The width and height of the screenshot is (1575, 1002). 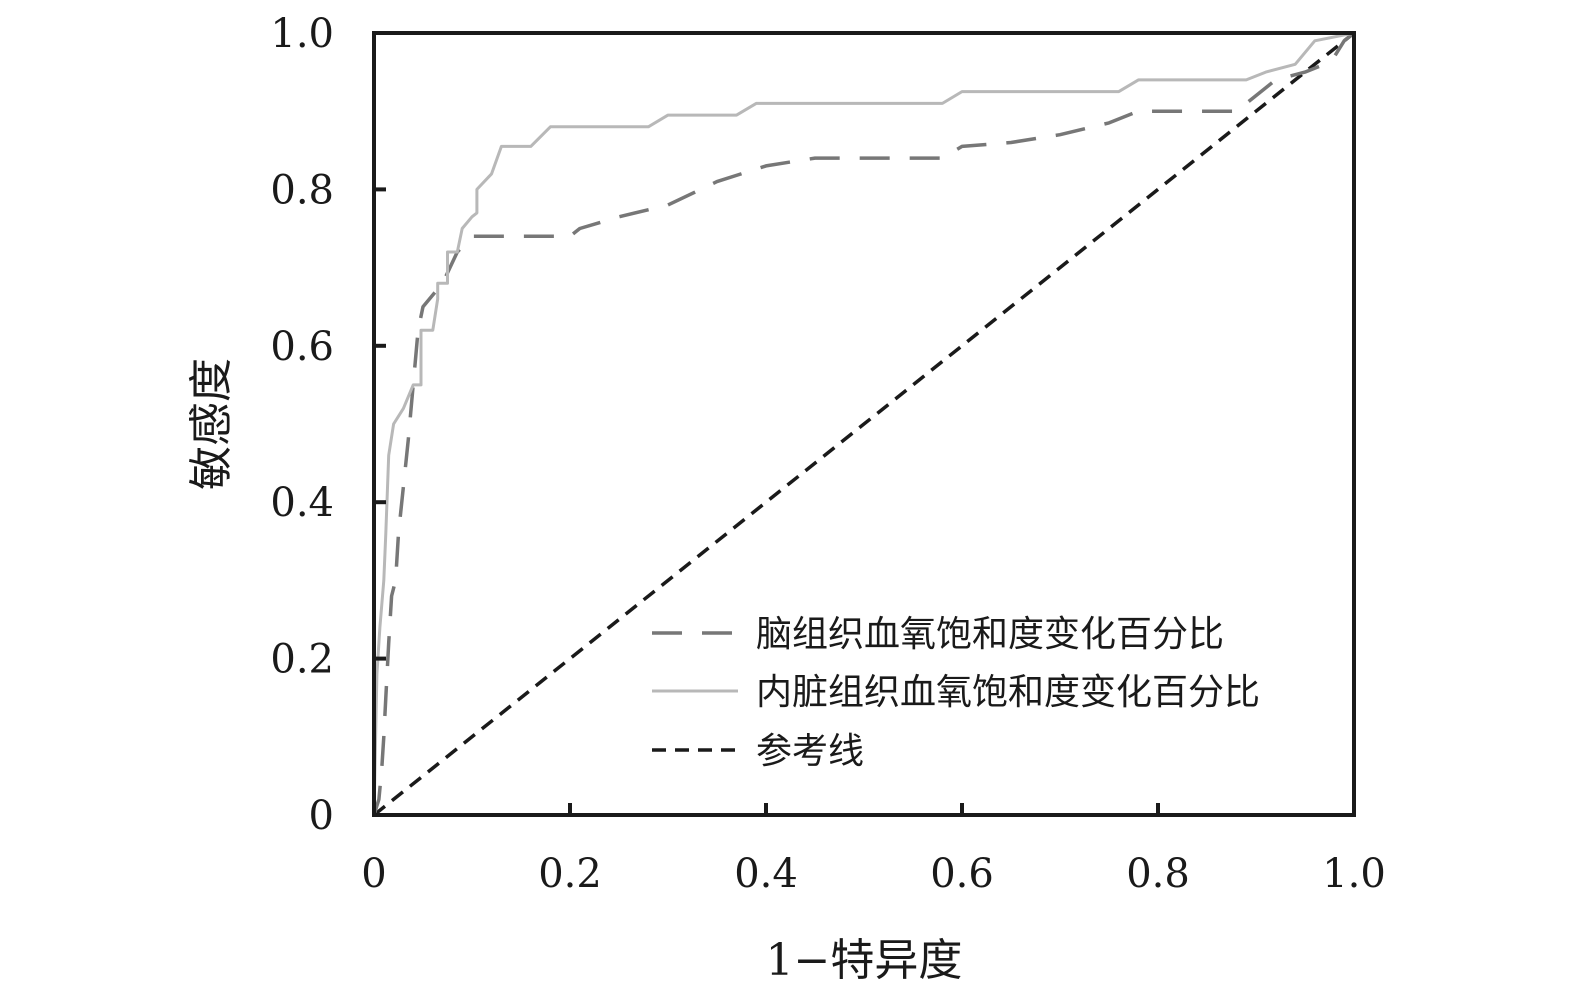 I want to click on legend-label-visceral: 内脏组织血氧饱和度变化百分比, so click(x=1008, y=692).